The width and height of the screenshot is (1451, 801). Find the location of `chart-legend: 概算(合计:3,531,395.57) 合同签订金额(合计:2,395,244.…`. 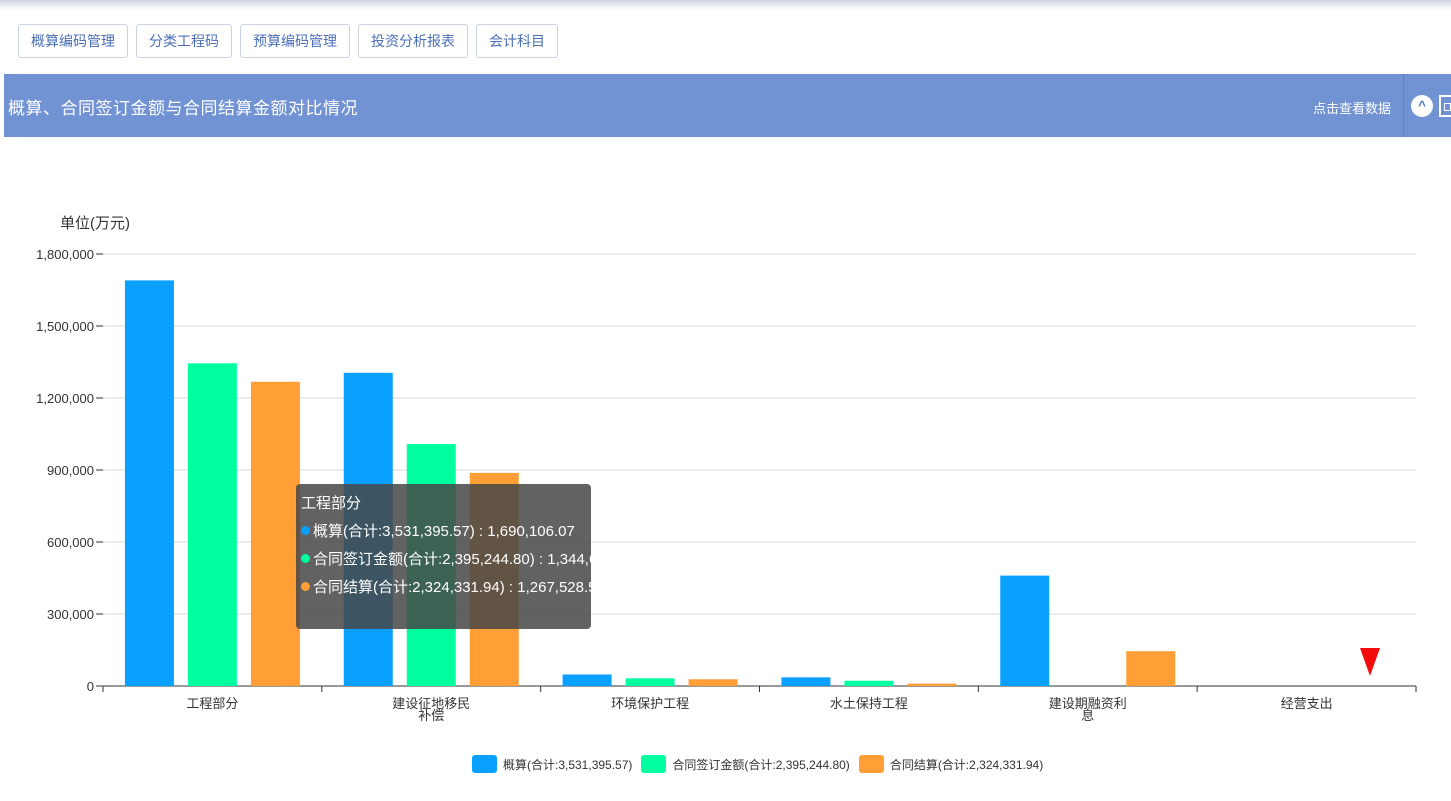

chart-legend: 概算(合计:3,531,395.57) 合同签订金额(合计:2,395,244.… is located at coordinates (762, 764).